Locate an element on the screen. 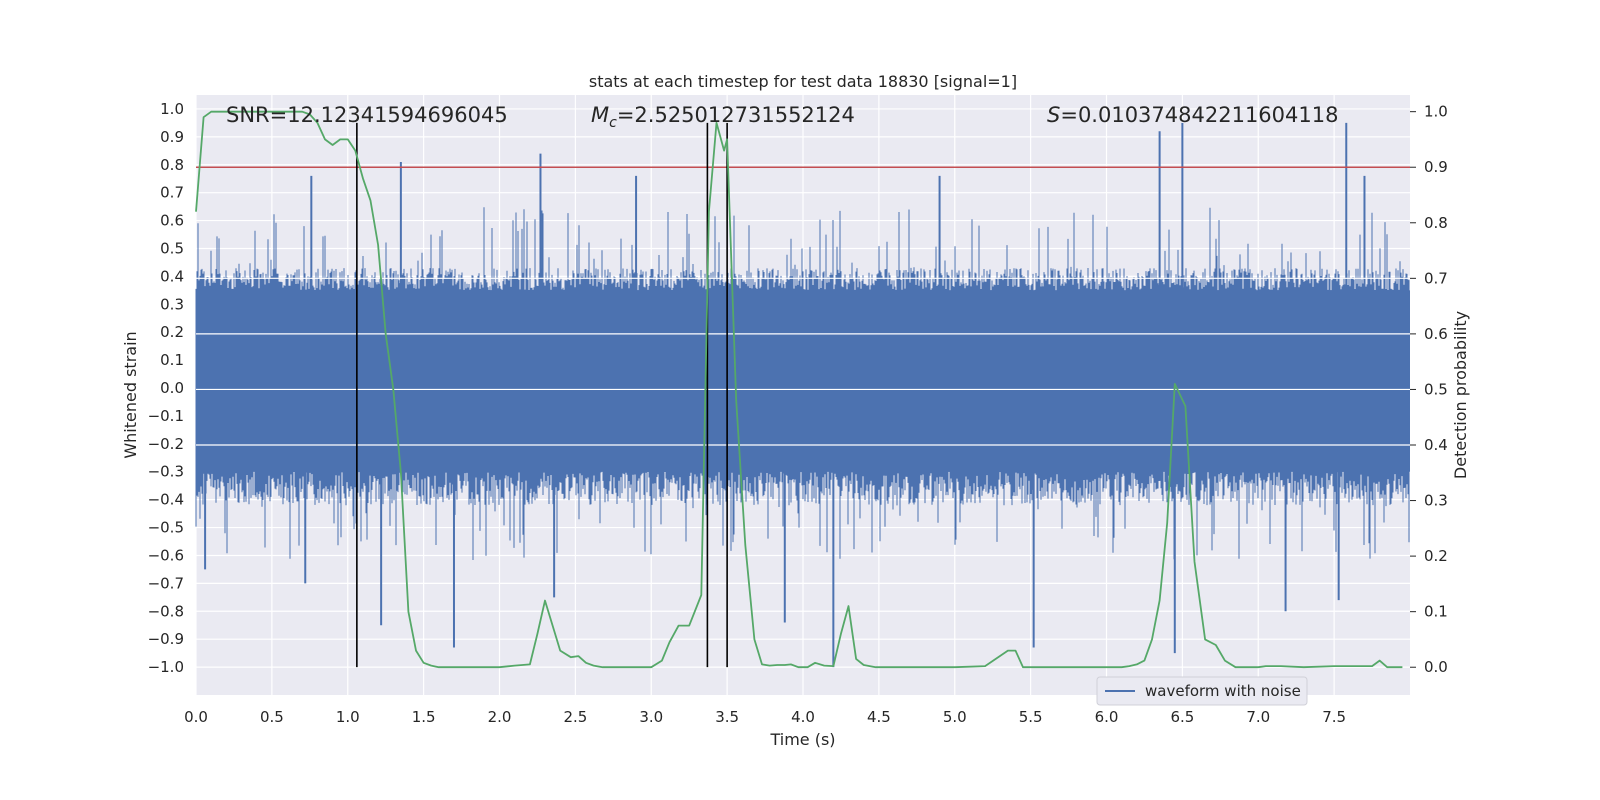 The height and width of the screenshot is (800, 1600). mc-symbol: M is located at coordinates (600, 115).